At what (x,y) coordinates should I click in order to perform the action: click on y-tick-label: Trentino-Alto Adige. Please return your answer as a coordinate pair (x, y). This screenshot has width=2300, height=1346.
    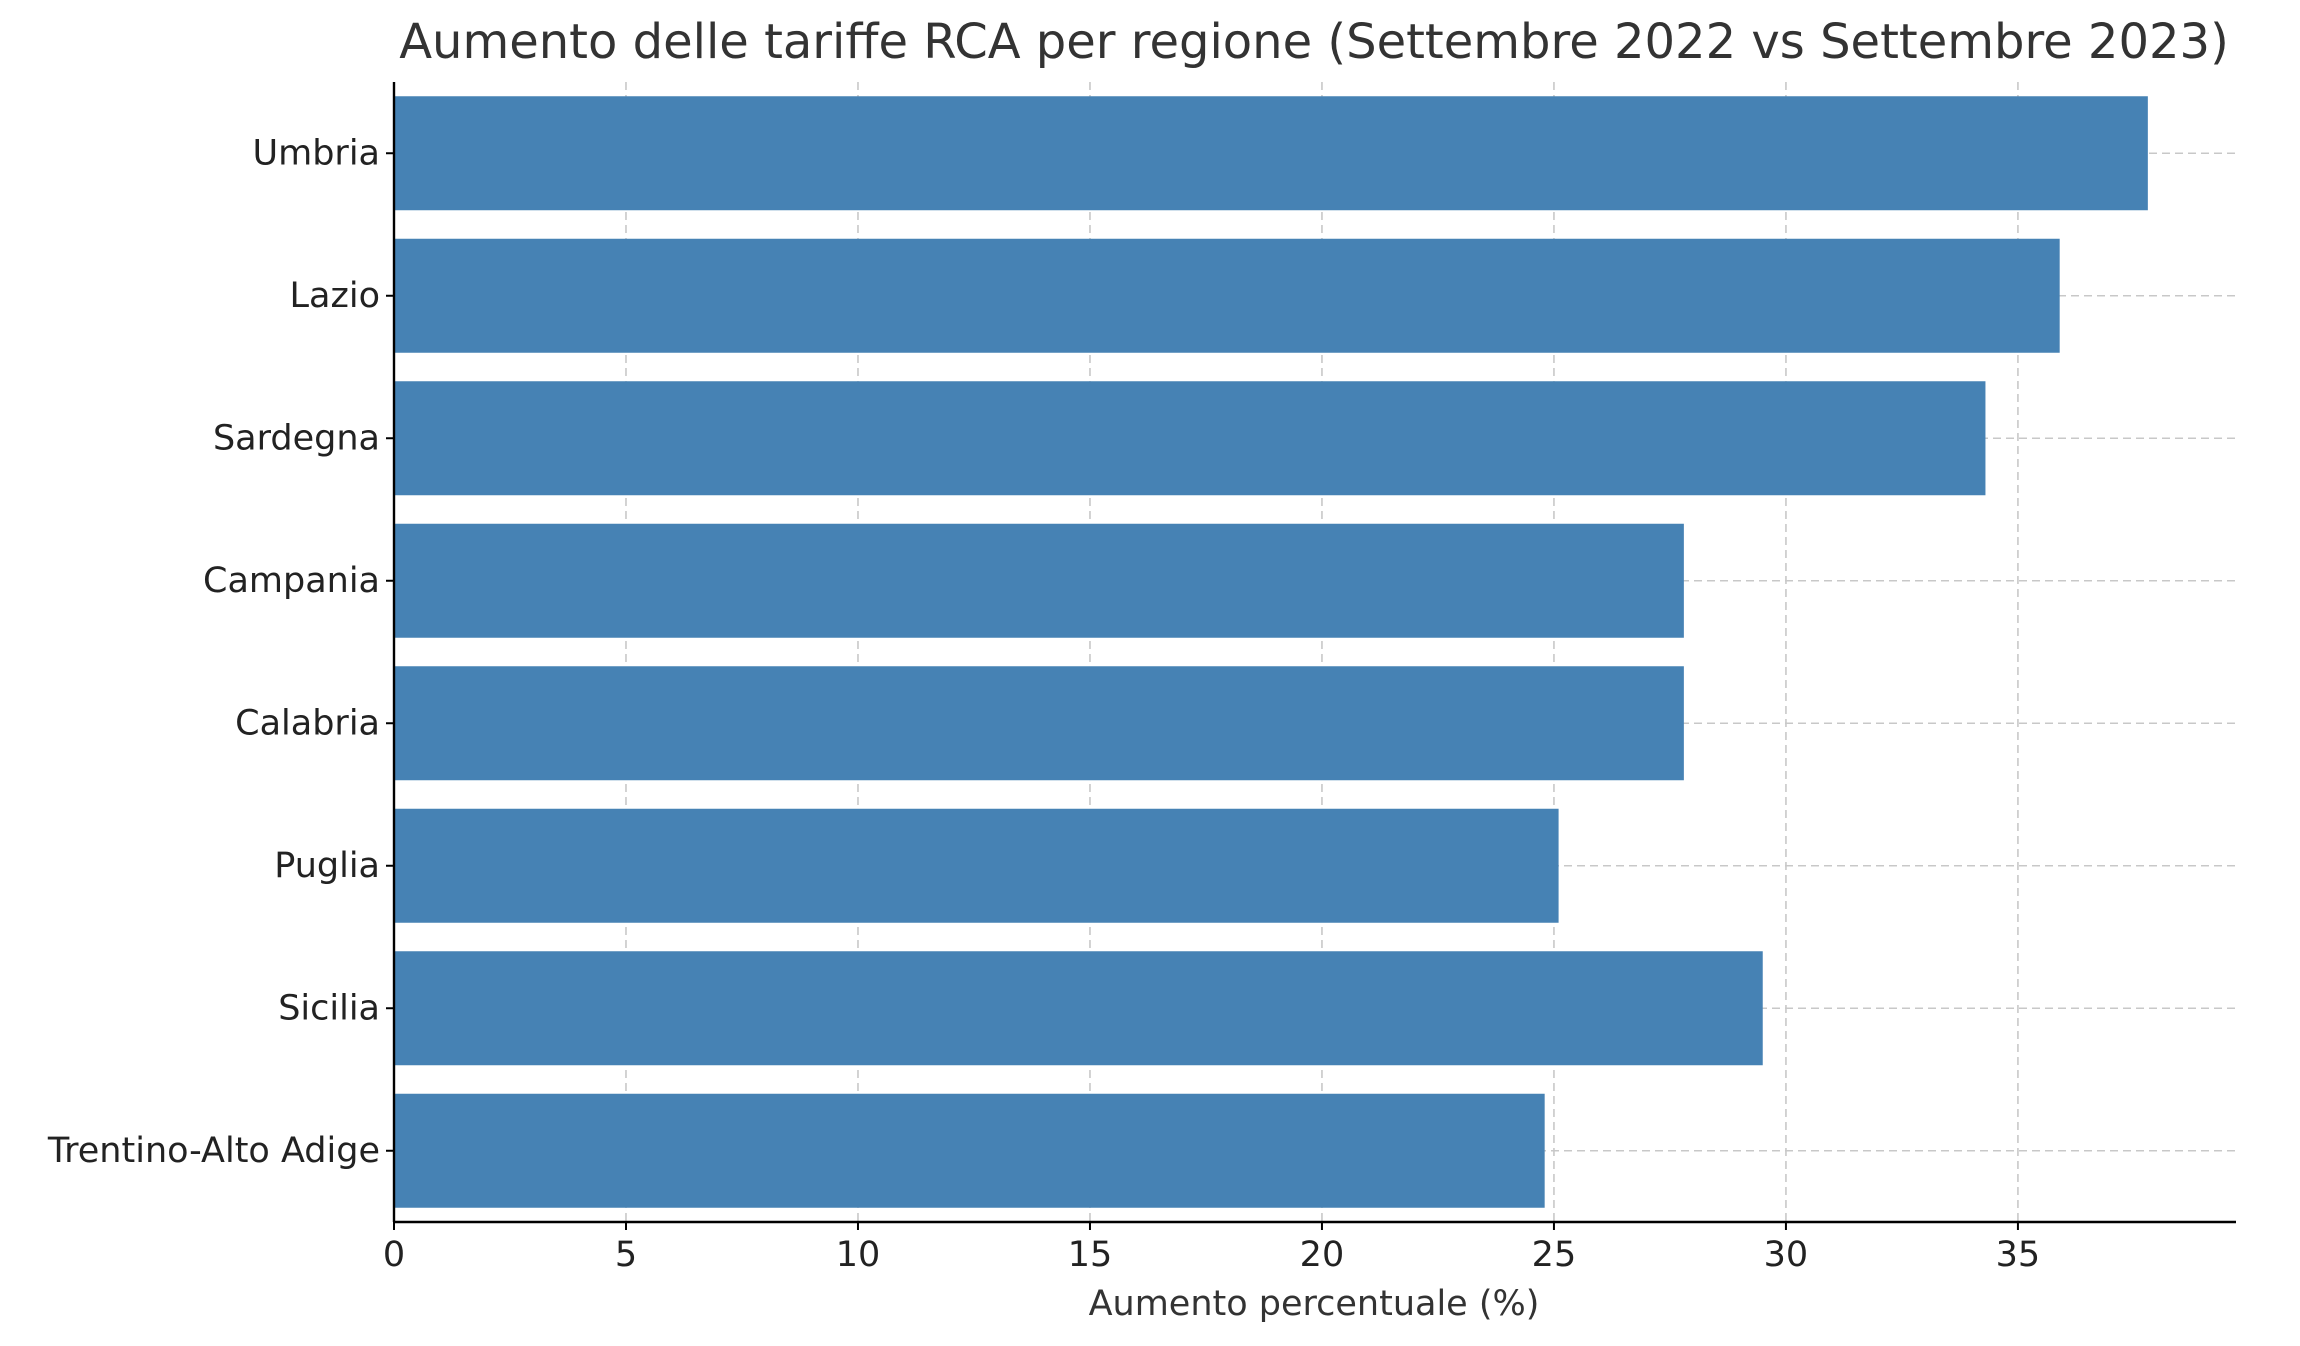
    Looking at the image, I should click on (213, 1151).